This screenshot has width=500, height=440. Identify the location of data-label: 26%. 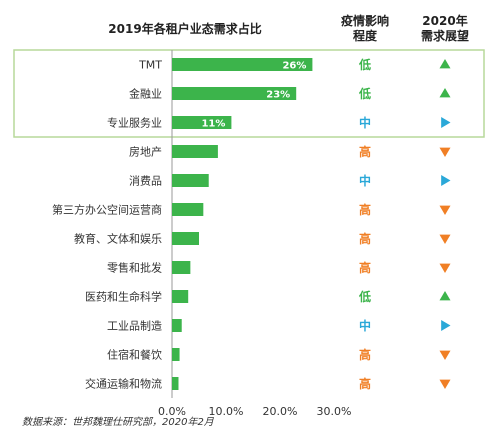
(294, 66).